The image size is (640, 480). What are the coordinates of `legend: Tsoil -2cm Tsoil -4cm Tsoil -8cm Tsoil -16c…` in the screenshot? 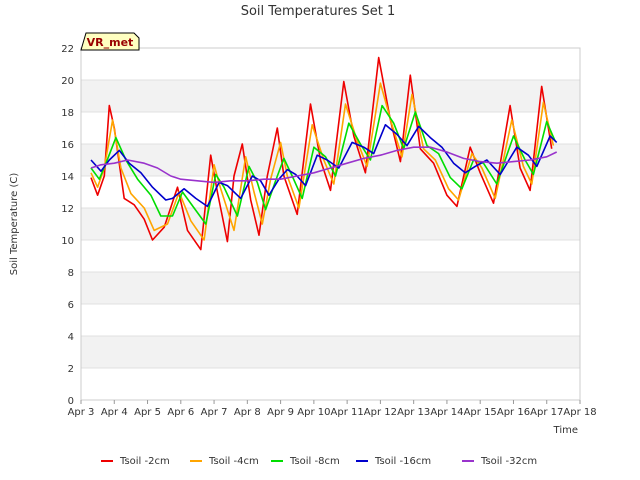 It's located at (319, 461).